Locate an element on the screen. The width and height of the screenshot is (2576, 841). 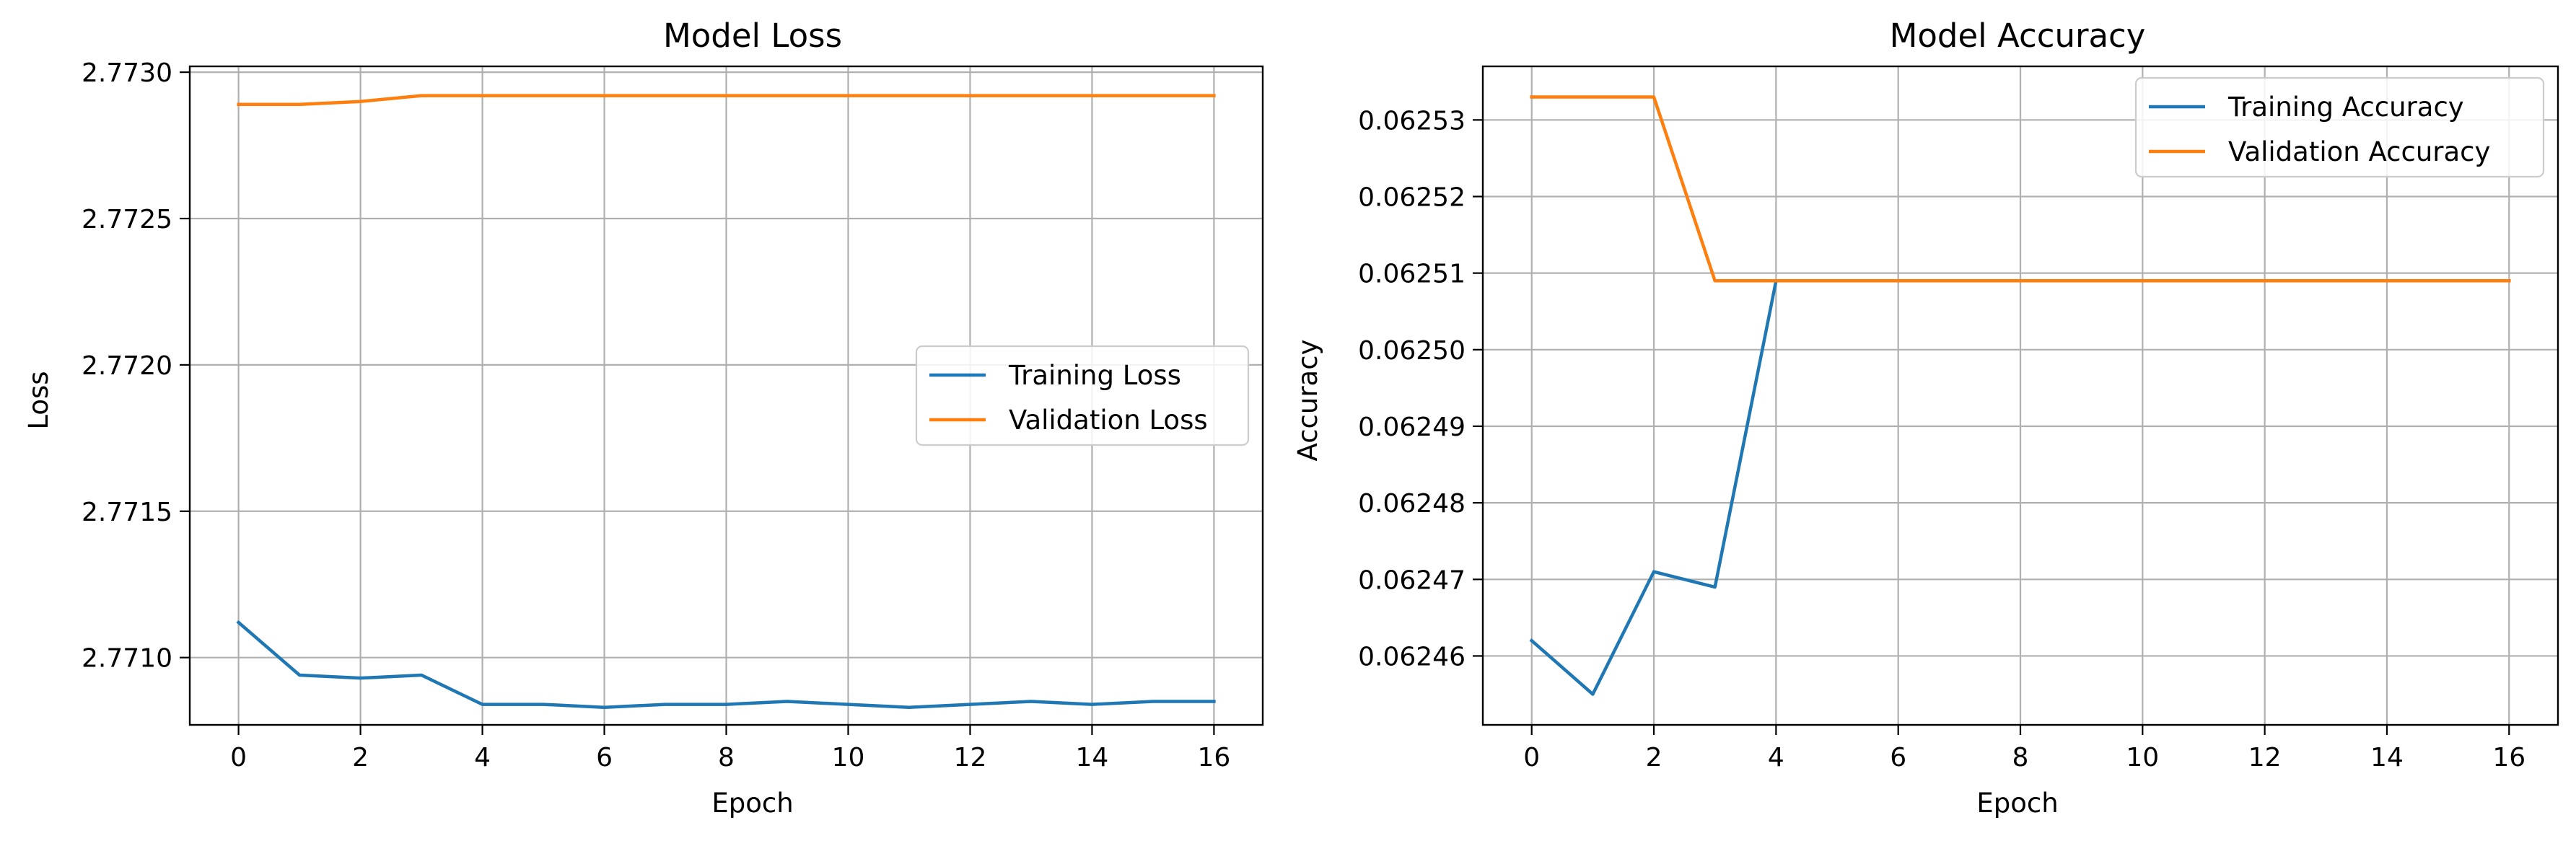
loss-chart-xlabel: Epoch is located at coordinates (752, 803).